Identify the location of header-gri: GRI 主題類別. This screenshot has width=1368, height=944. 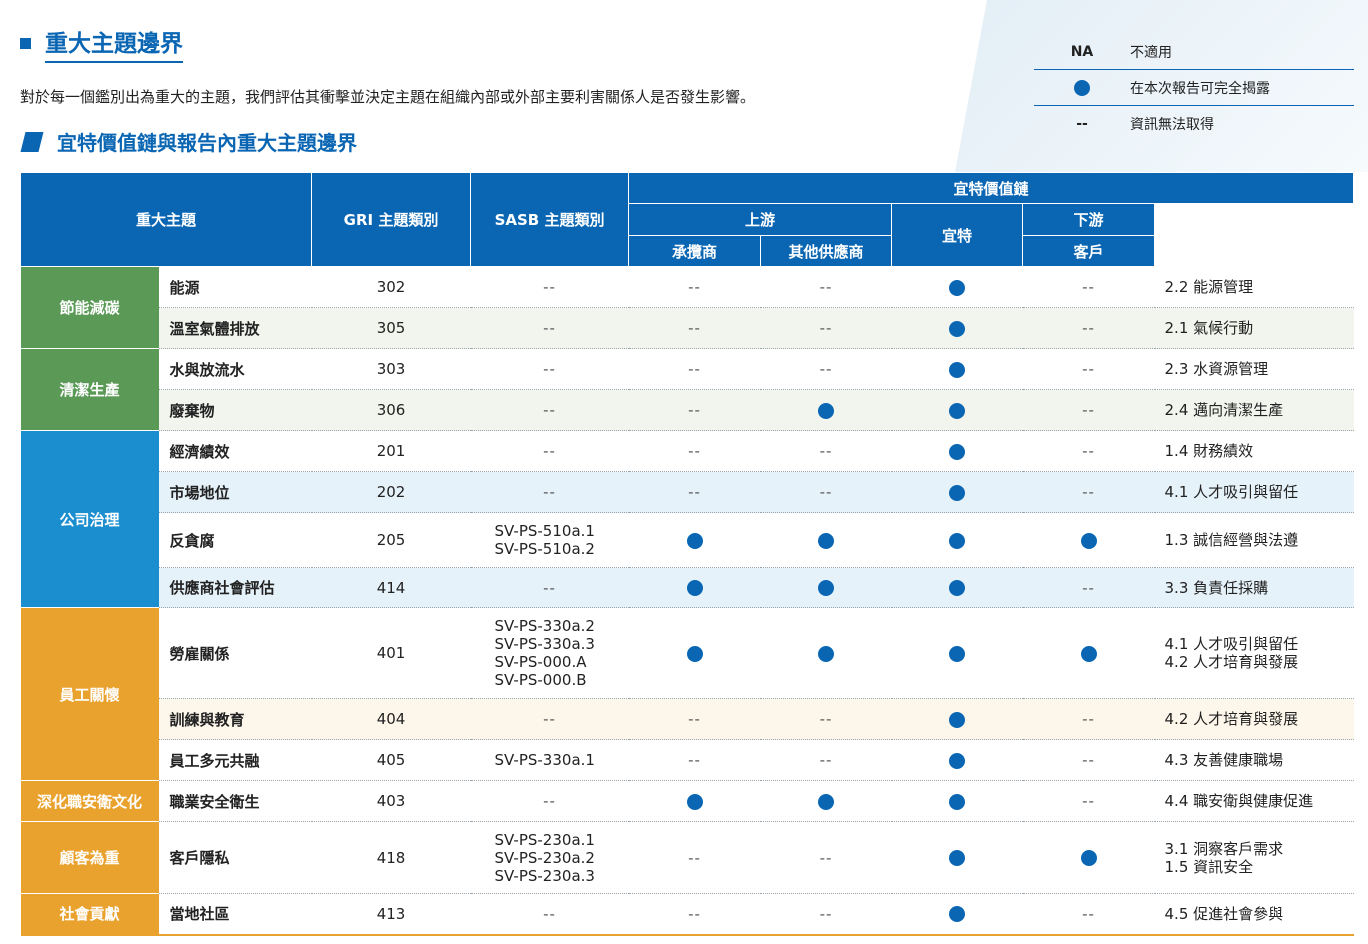
(391, 219).